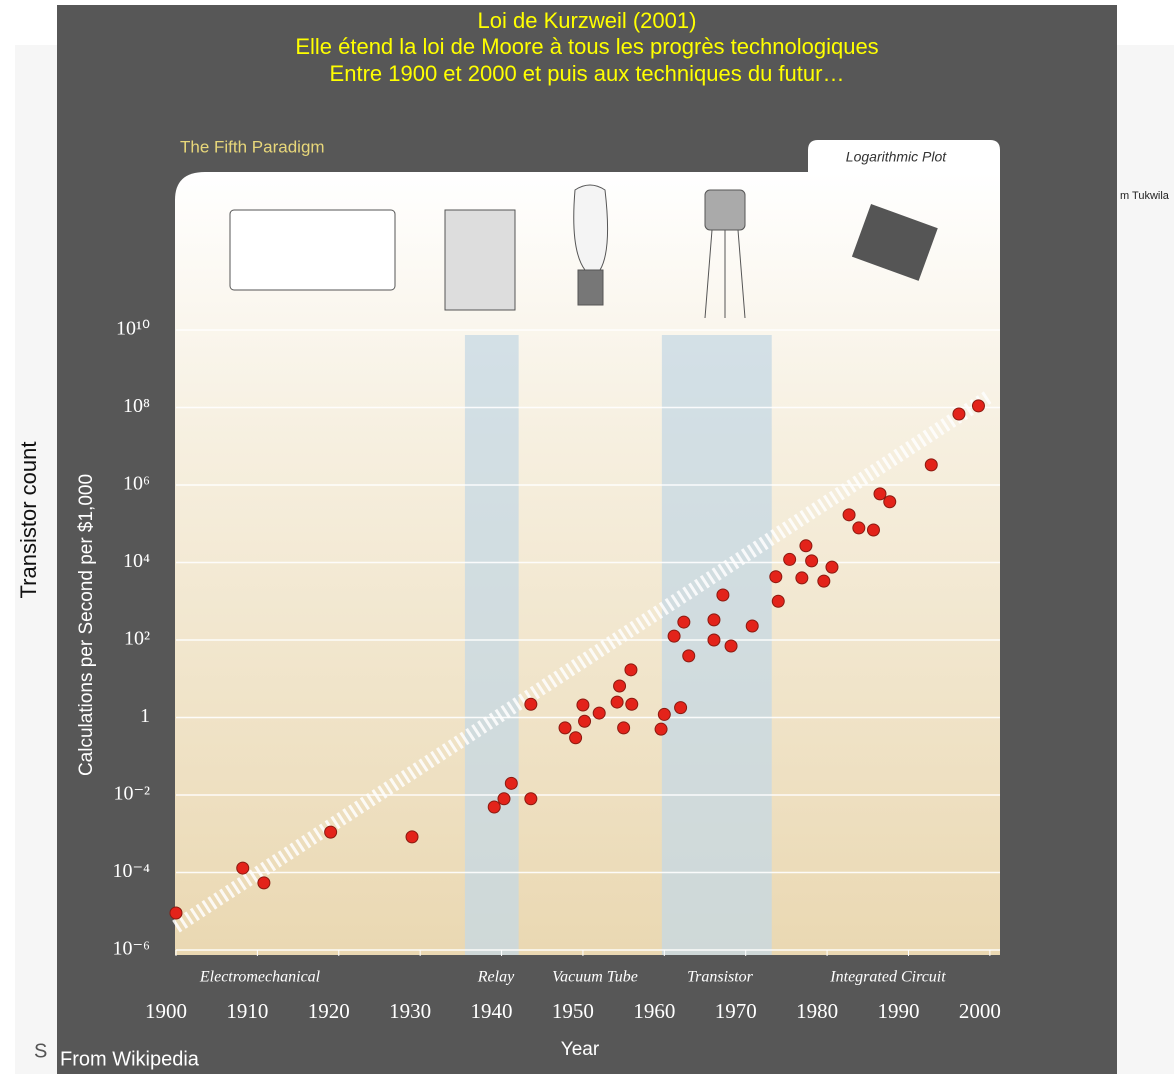 This screenshot has width=1174, height=1079. What do you see at coordinates (980, 1011) in the screenshot?
I see `x-tick-label: 2000` at bounding box center [980, 1011].